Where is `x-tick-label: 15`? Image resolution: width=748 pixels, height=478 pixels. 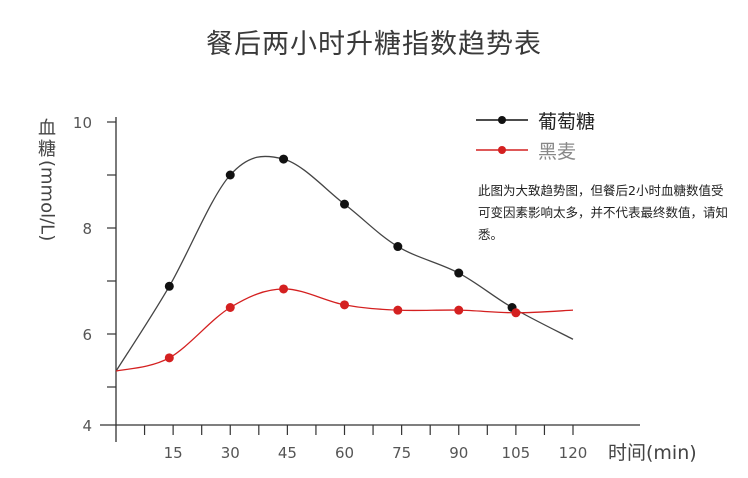
x-tick-label: 15 is located at coordinates (173, 453).